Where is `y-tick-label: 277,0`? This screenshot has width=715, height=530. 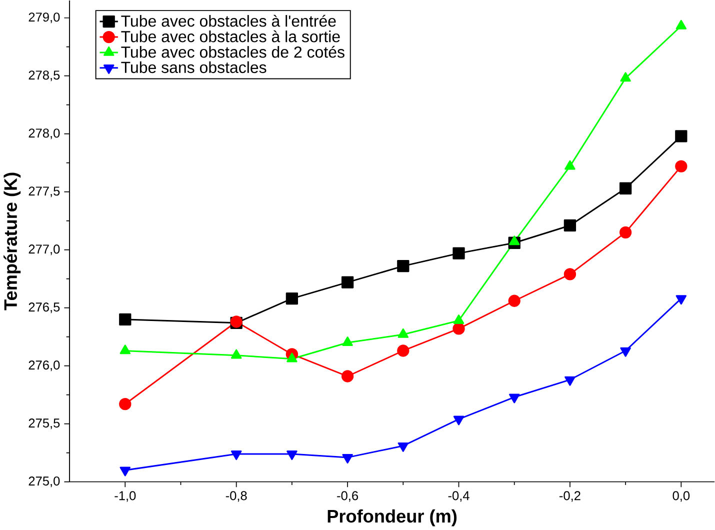 y-tick-label: 277,0 is located at coordinates (44, 250).